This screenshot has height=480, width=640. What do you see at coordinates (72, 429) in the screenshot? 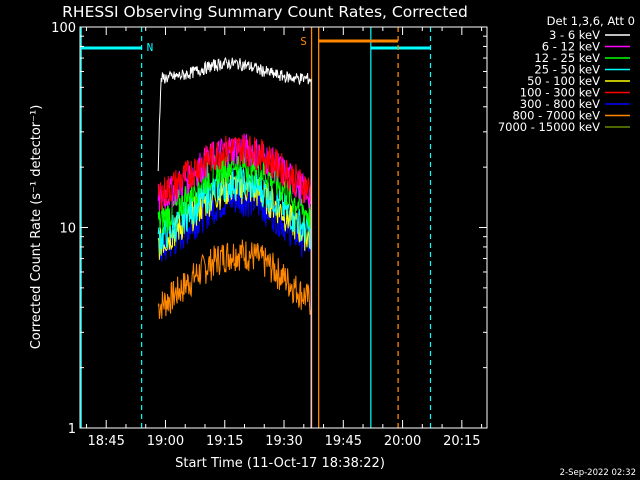
I see `y-tick-label: 1` at bounding box center [72, 429].